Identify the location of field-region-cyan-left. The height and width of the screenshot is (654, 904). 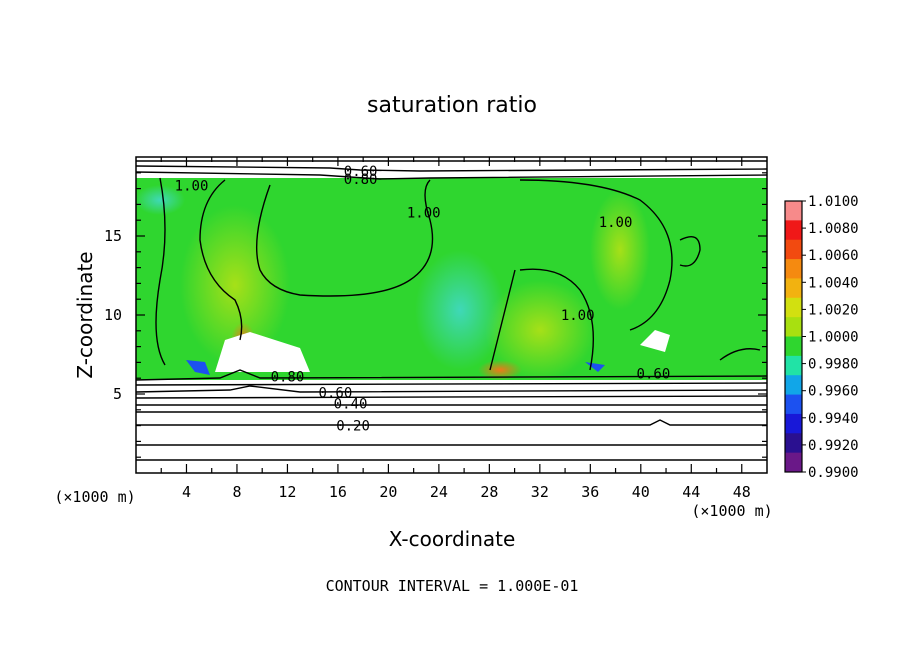
(160, 200).